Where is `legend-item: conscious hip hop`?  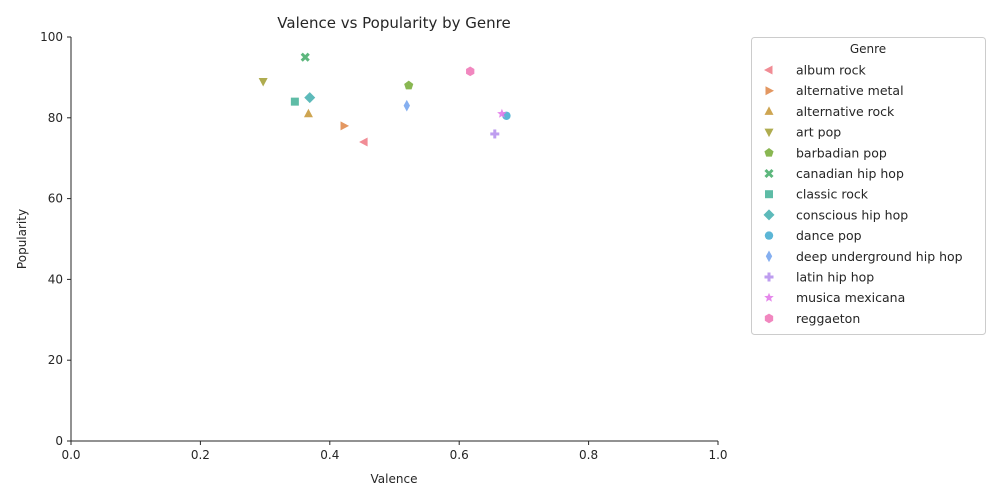
legend-item: conscious hip hop is located at coordinates (835, 214).